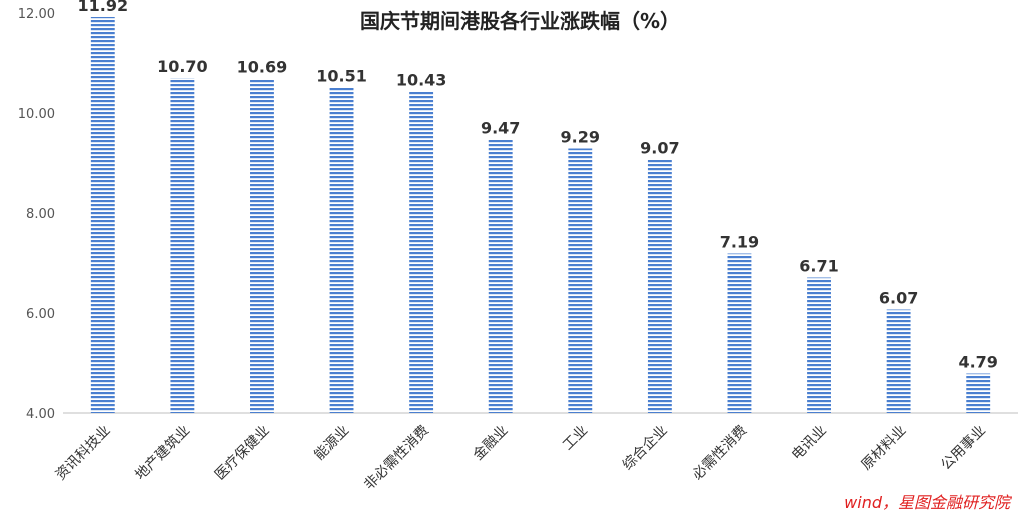  I want to click on data-label: 10.69, so click(262, 67).